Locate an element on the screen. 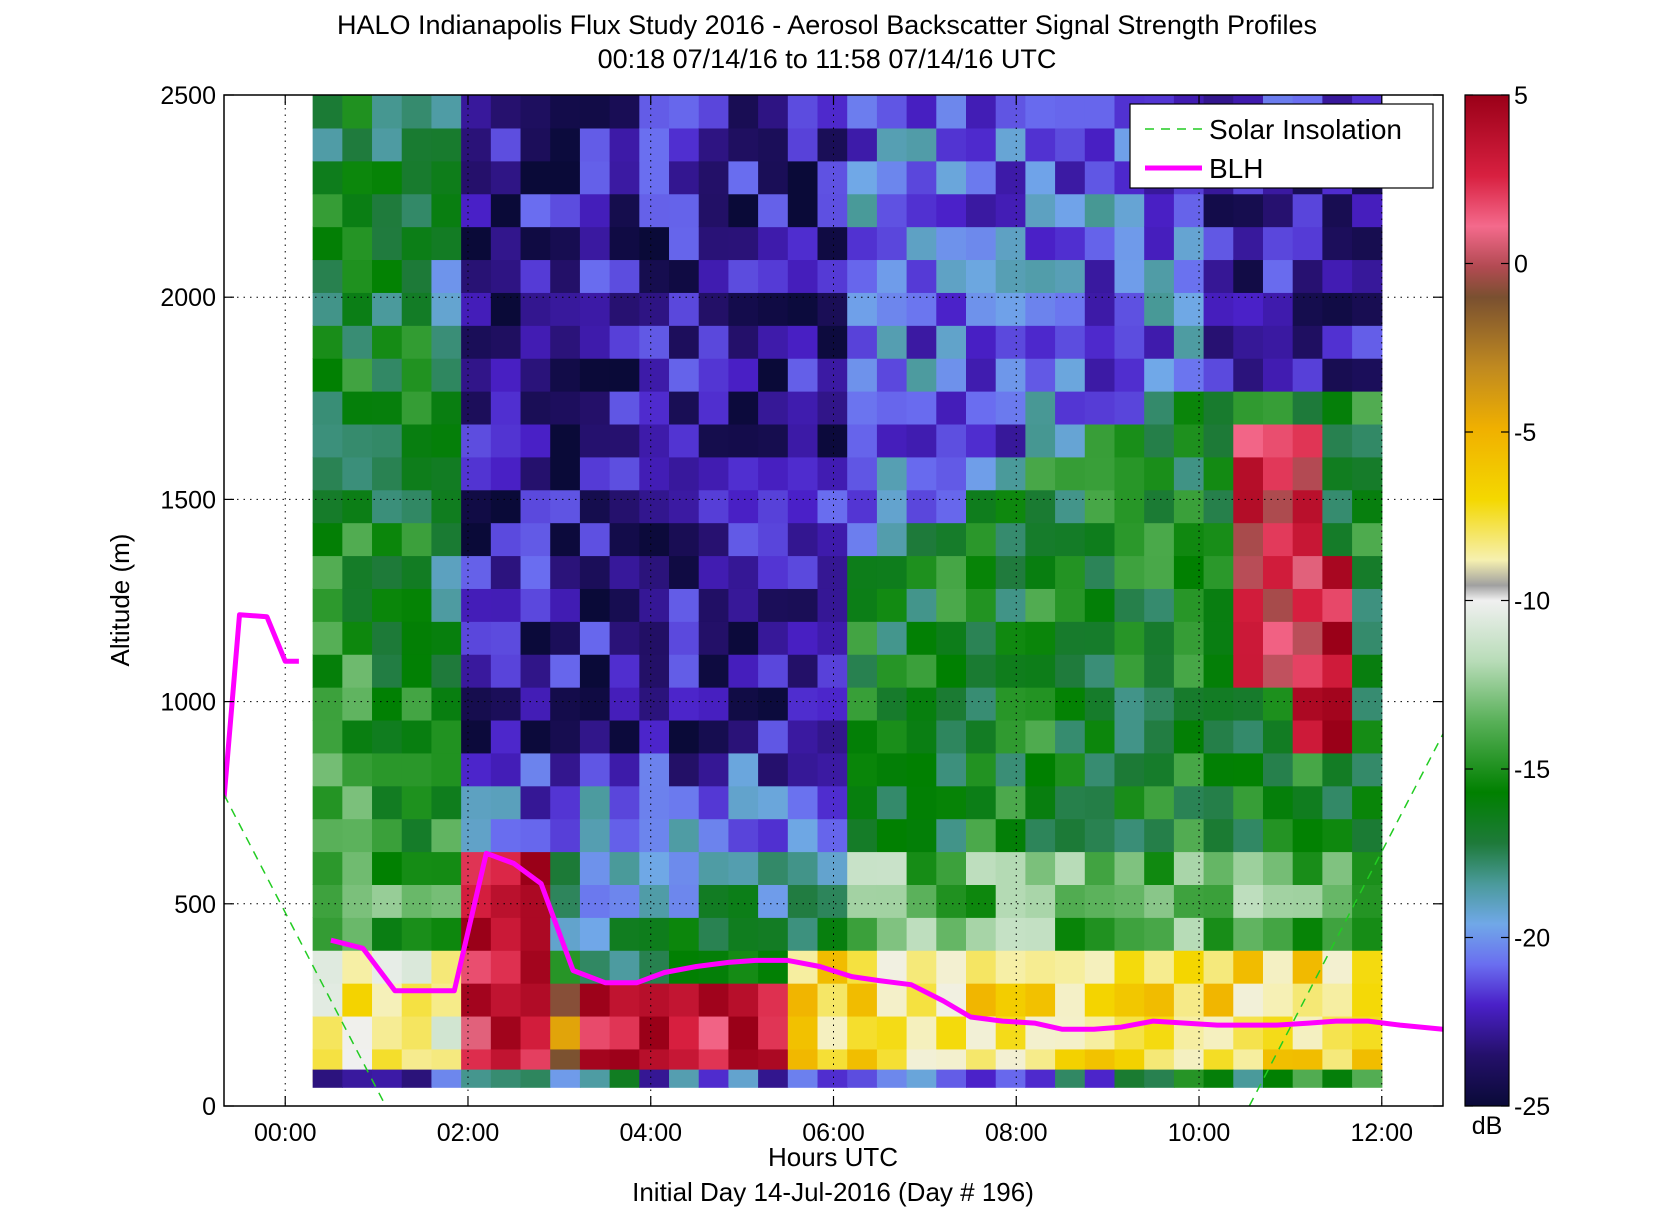 The width and height of the screenshot is (1679, 1216). colorbar-ticks: 5 0 -5 -10 -15 -20 -25 is located at coordinates (1507, 601).